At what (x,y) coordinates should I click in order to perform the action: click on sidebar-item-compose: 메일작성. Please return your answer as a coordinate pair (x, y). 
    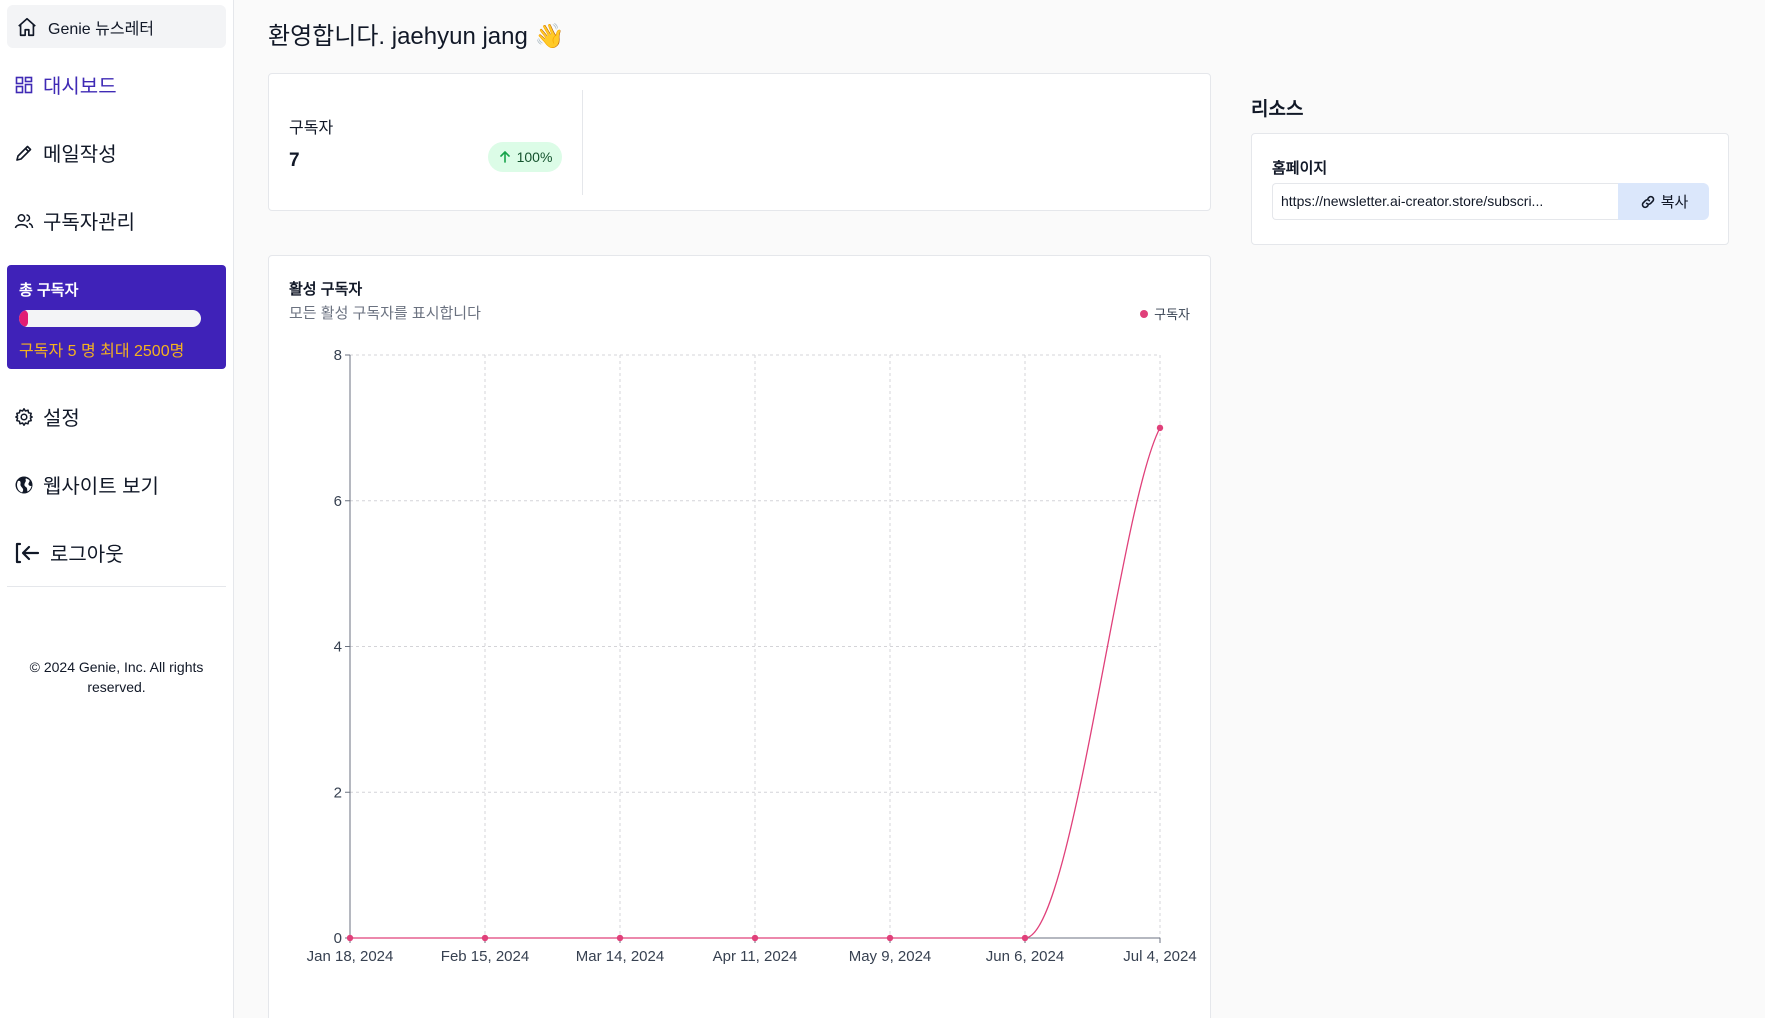
    Looking at the image, I should click on (65, 152).